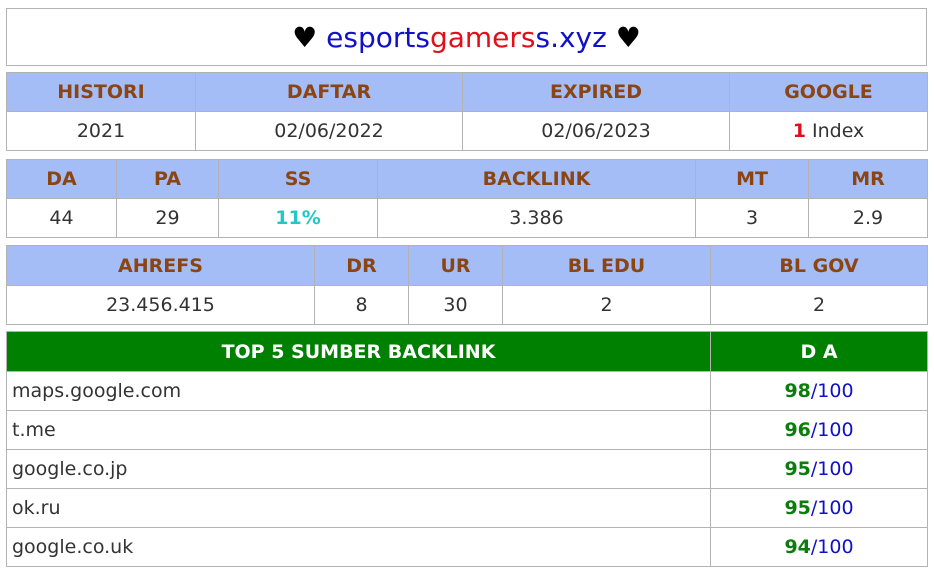 This screenshot has width=934, height=581. Describe the element at coordinates (361, 265) in the screenshot. I see `header-dr: DR` at that location.